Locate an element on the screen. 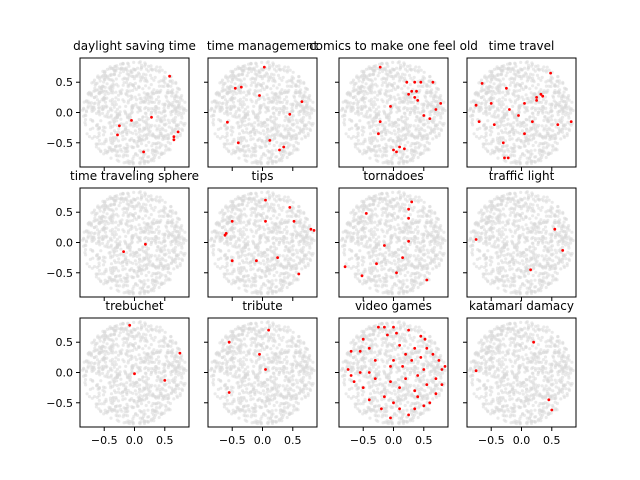 The width and height of the screenshot is (640, 480). y-tick-label: 0.0 is located at coordinates (65, 243).